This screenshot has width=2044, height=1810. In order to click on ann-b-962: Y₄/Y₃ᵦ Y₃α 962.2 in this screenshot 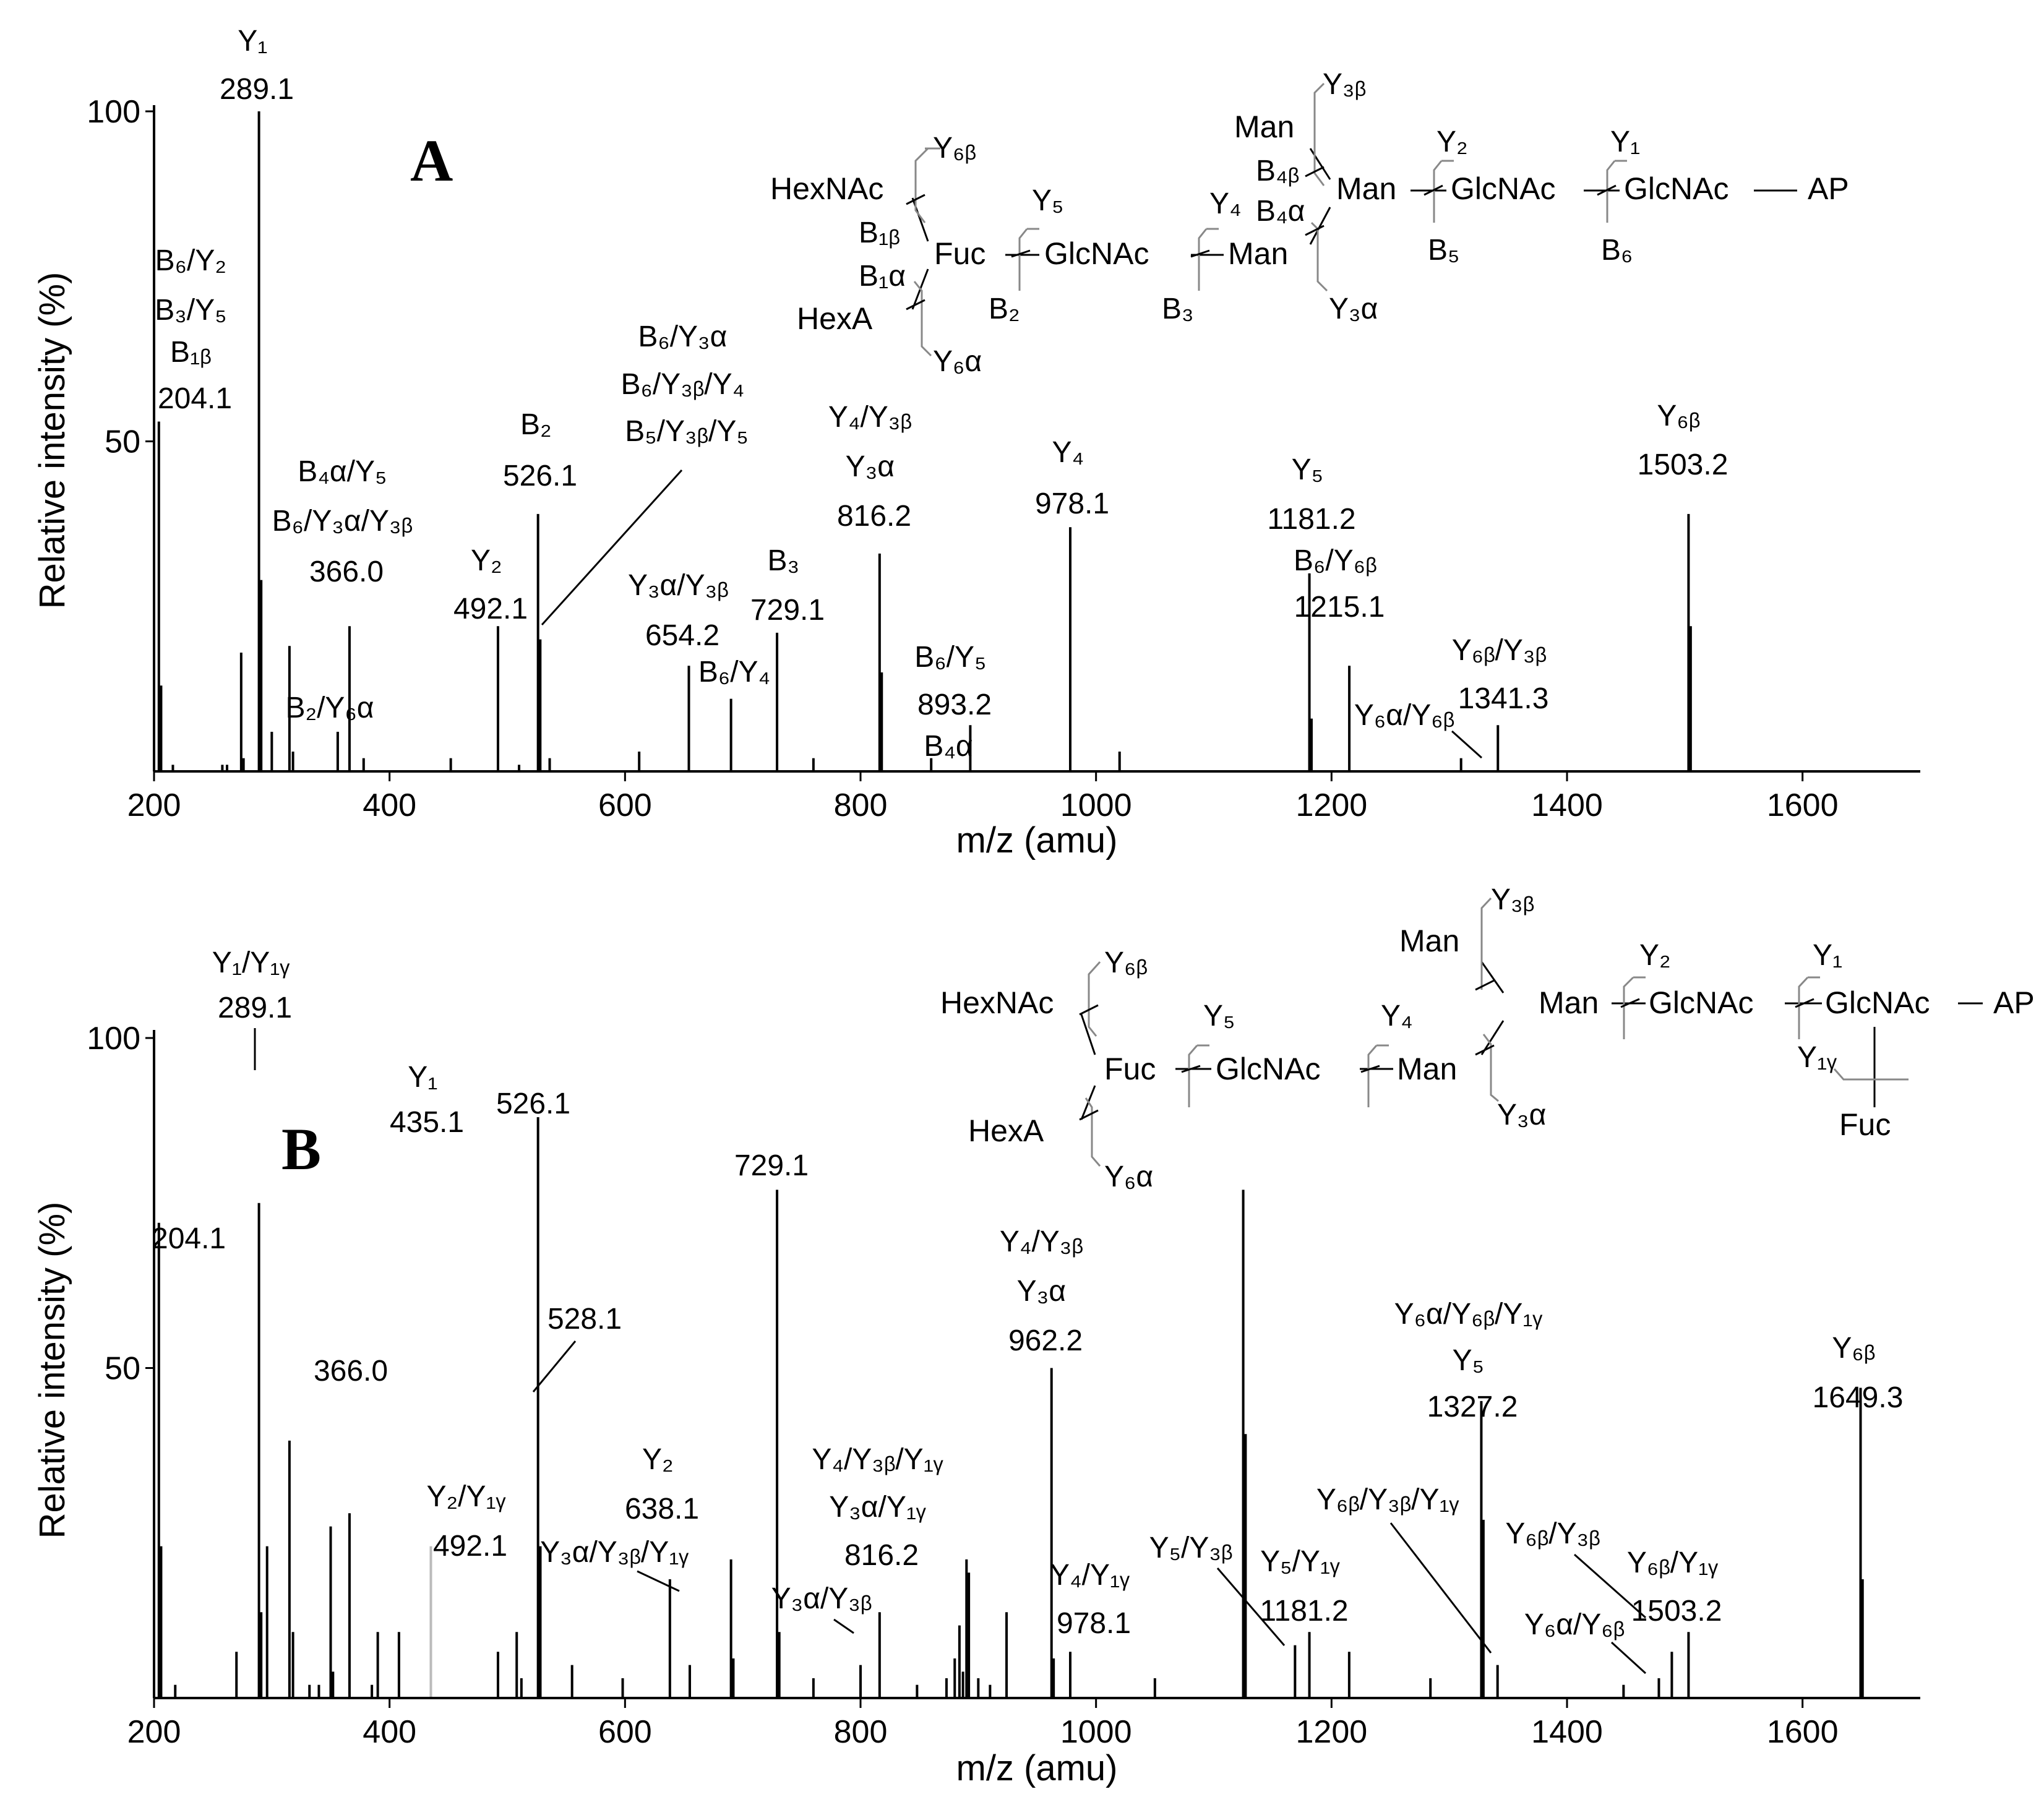, I will do `click(1045, 1291)`.